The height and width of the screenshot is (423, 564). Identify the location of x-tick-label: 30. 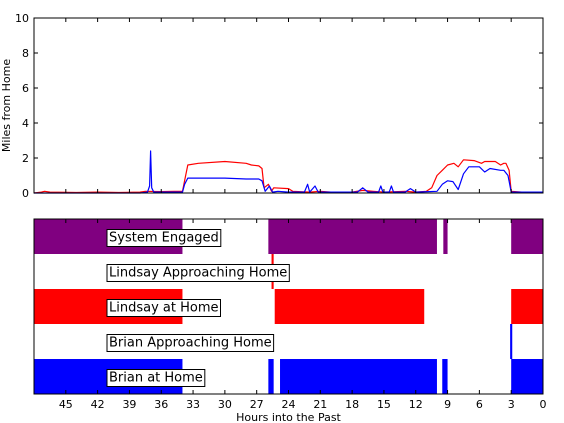
(225, 404).